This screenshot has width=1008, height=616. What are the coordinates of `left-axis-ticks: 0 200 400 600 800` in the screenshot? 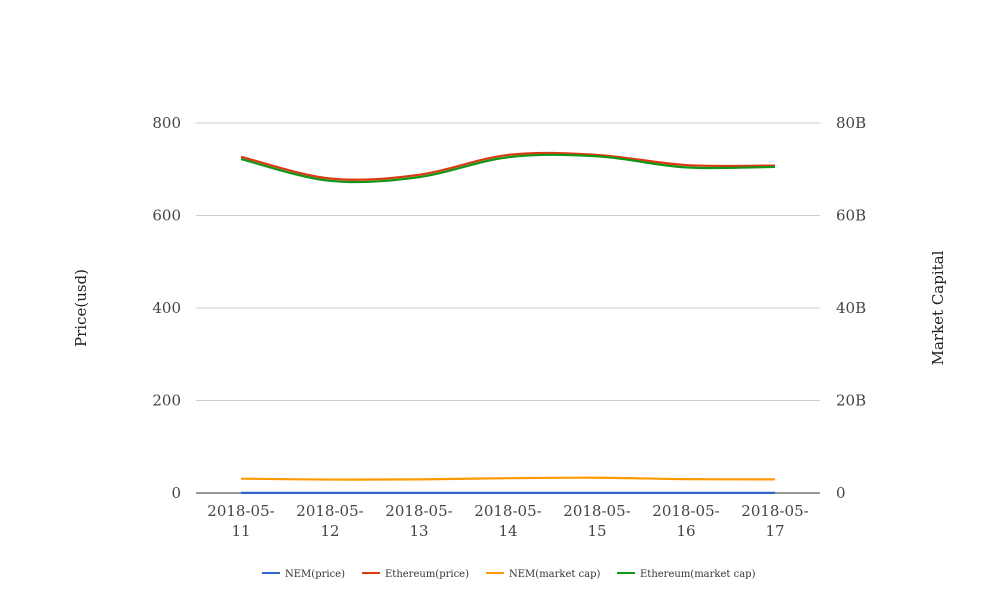 It's located at (166, 308).